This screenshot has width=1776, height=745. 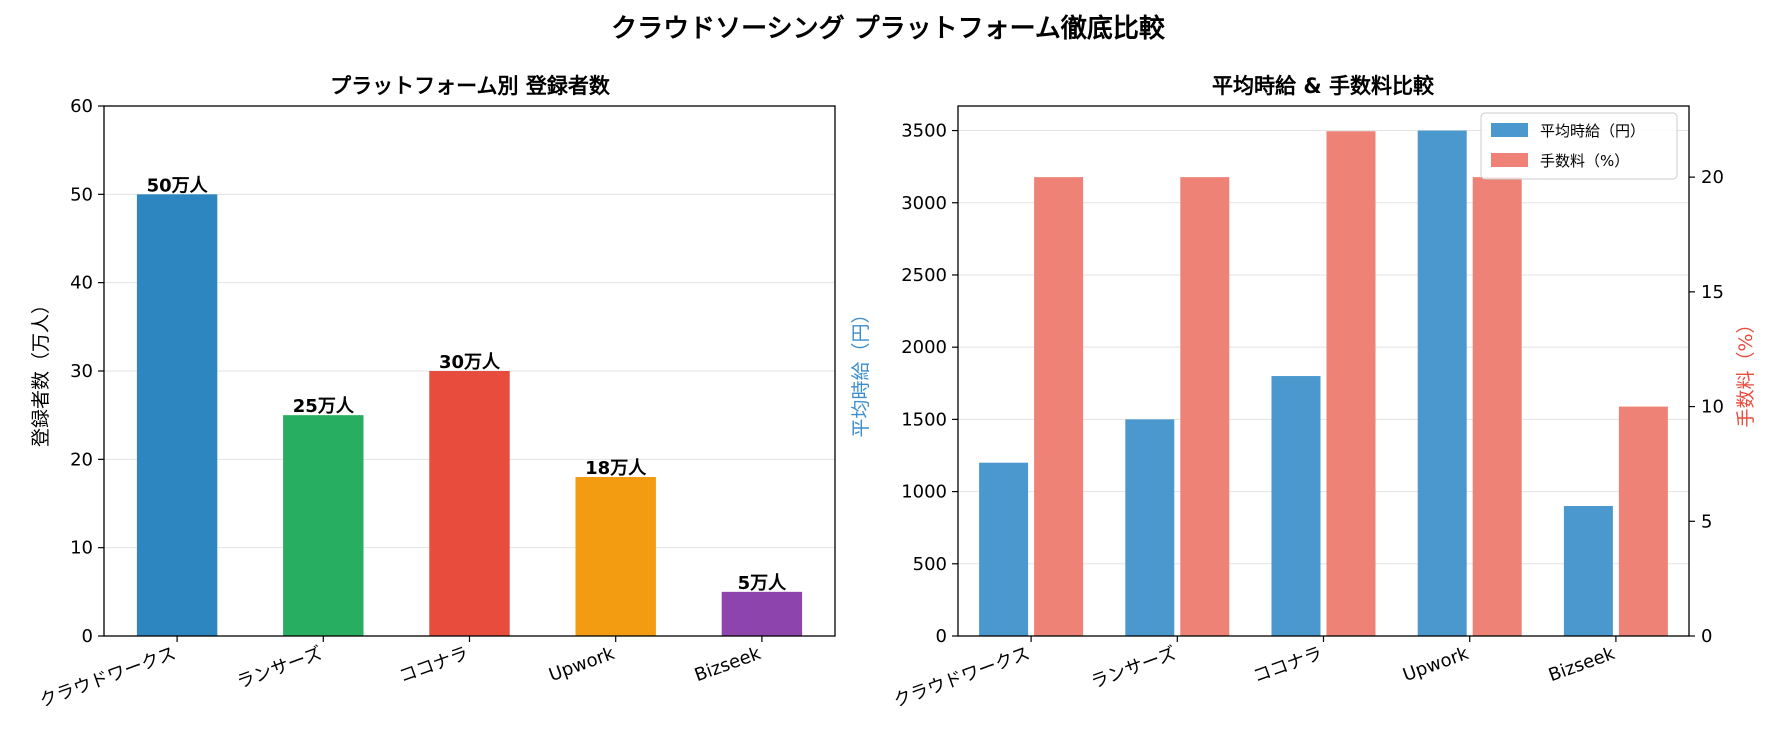 What do you see at coordinates (924, 203) in the screenshot?
I see `y-left-tick-label: 3000` at bounding box center [924, 203].